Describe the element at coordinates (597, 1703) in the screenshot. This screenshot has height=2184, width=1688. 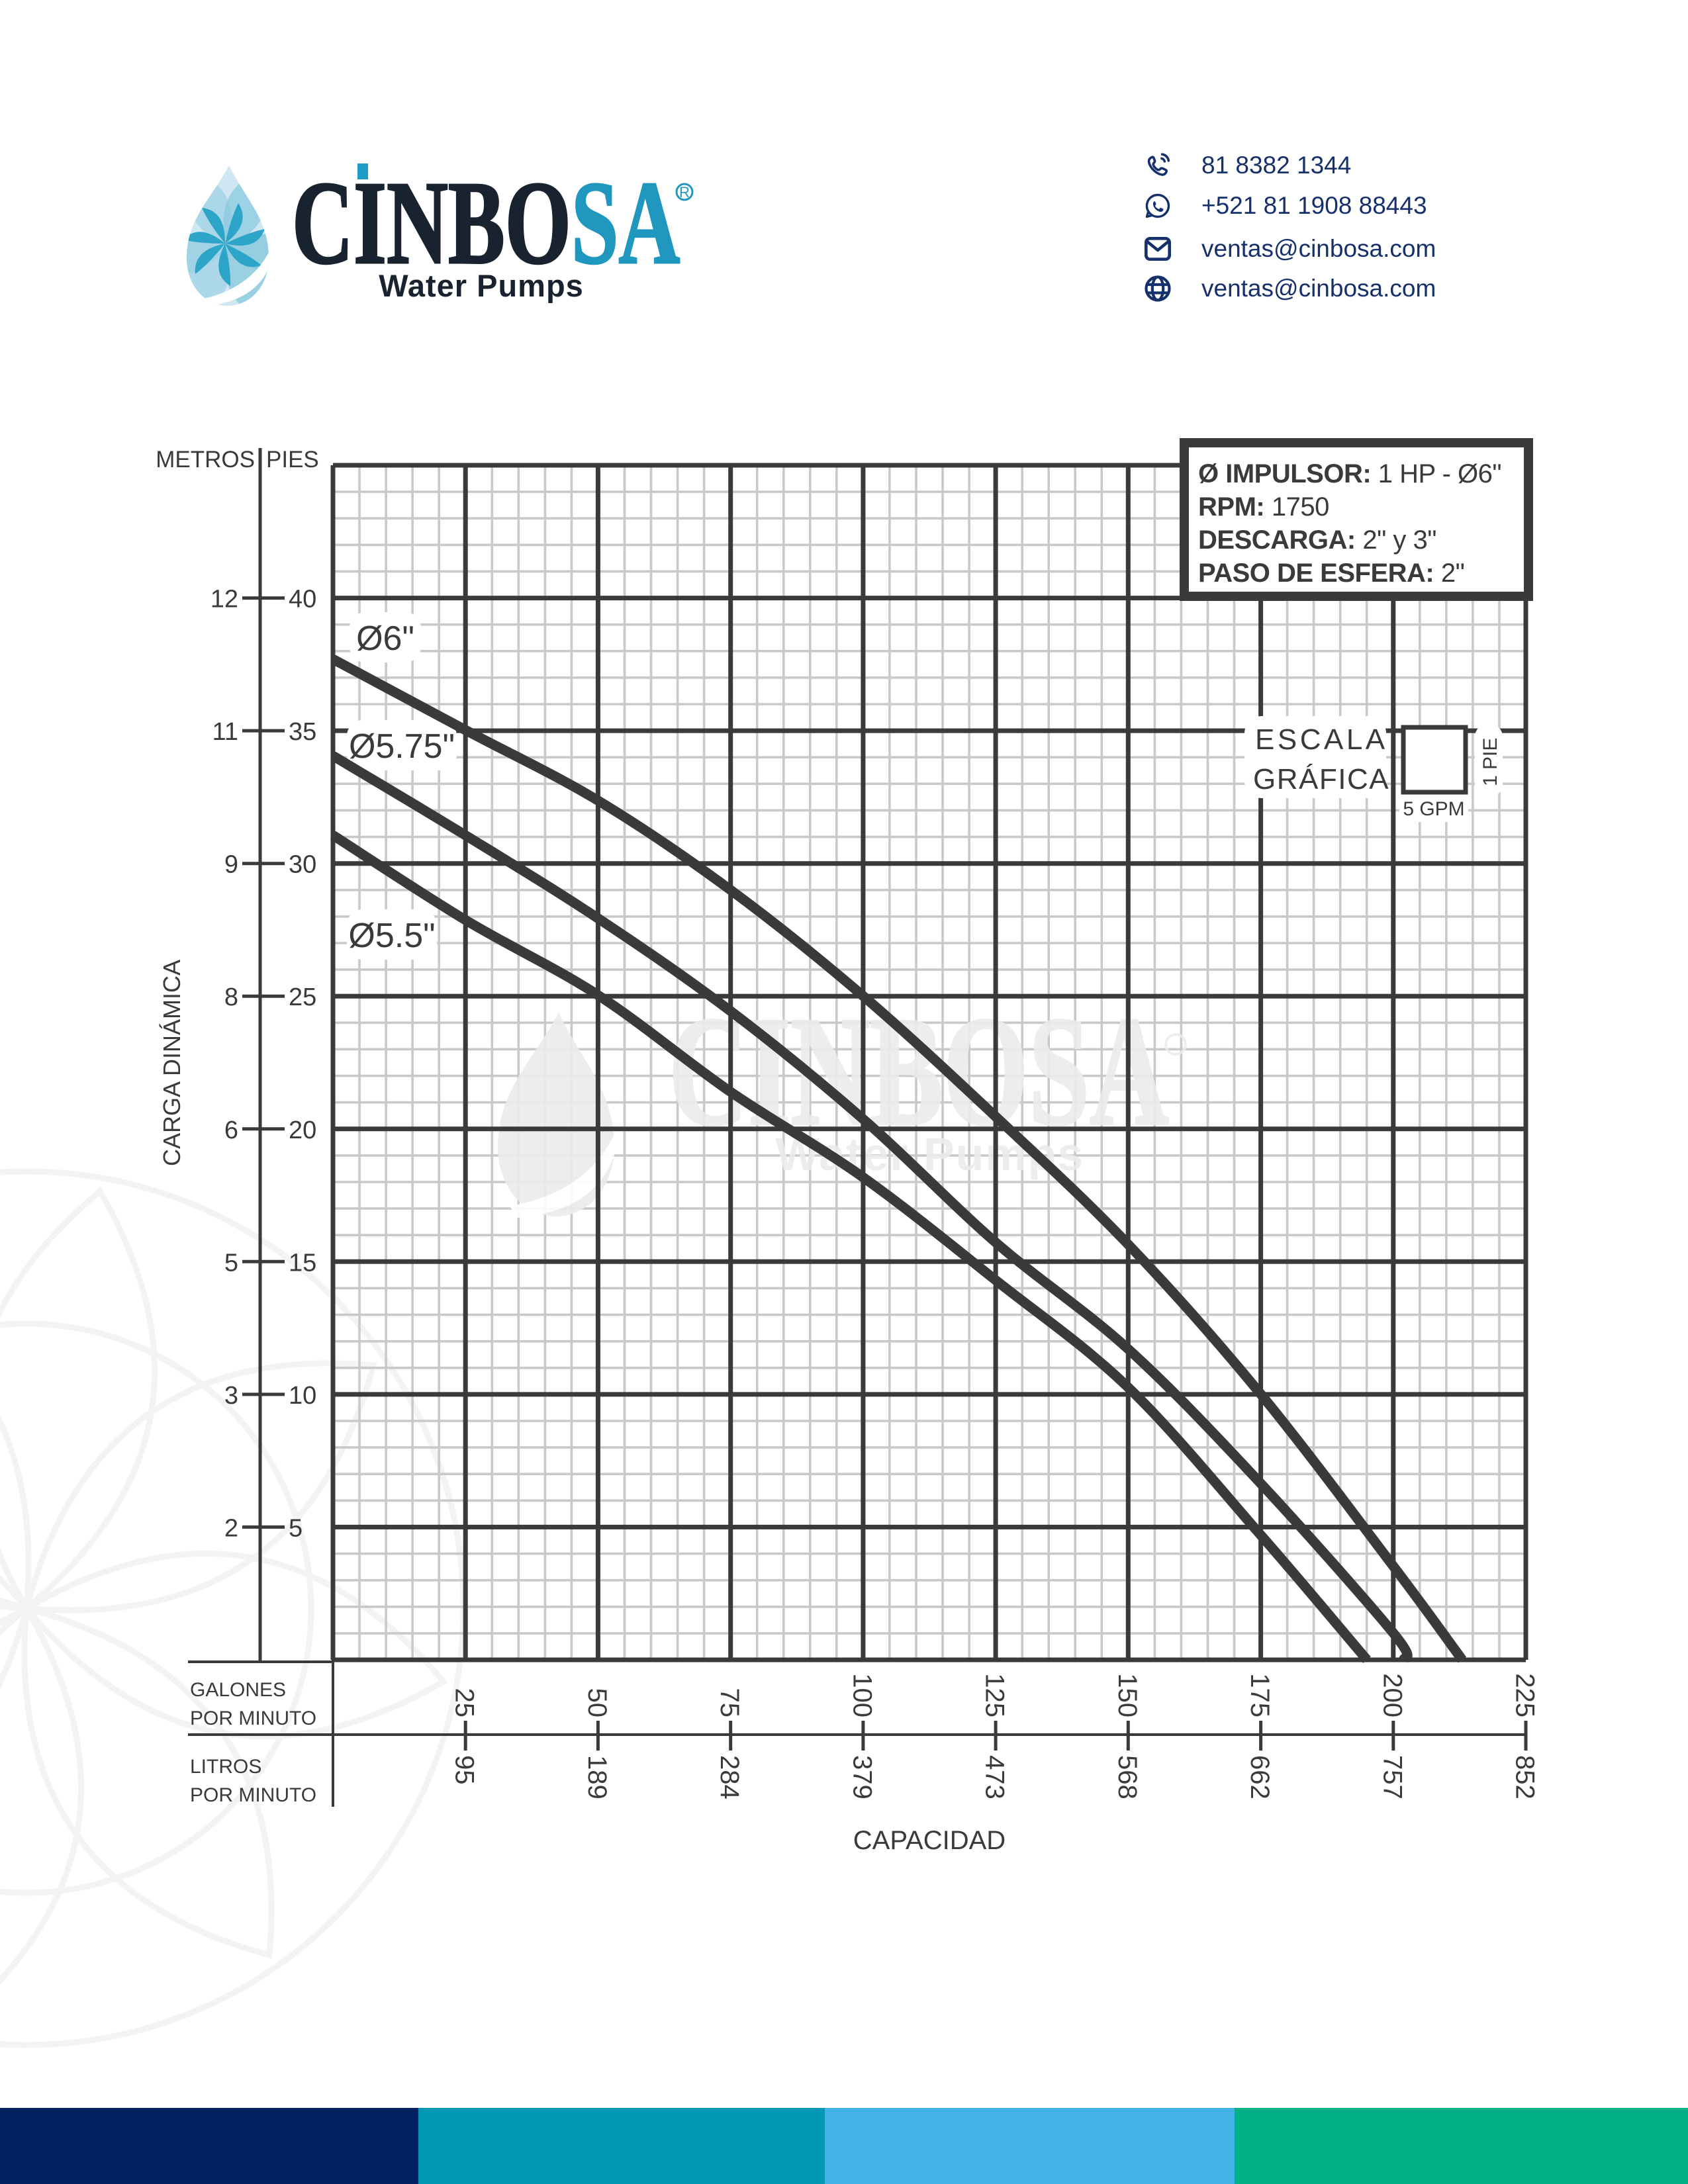
I see `svg-text: 50` at that location.